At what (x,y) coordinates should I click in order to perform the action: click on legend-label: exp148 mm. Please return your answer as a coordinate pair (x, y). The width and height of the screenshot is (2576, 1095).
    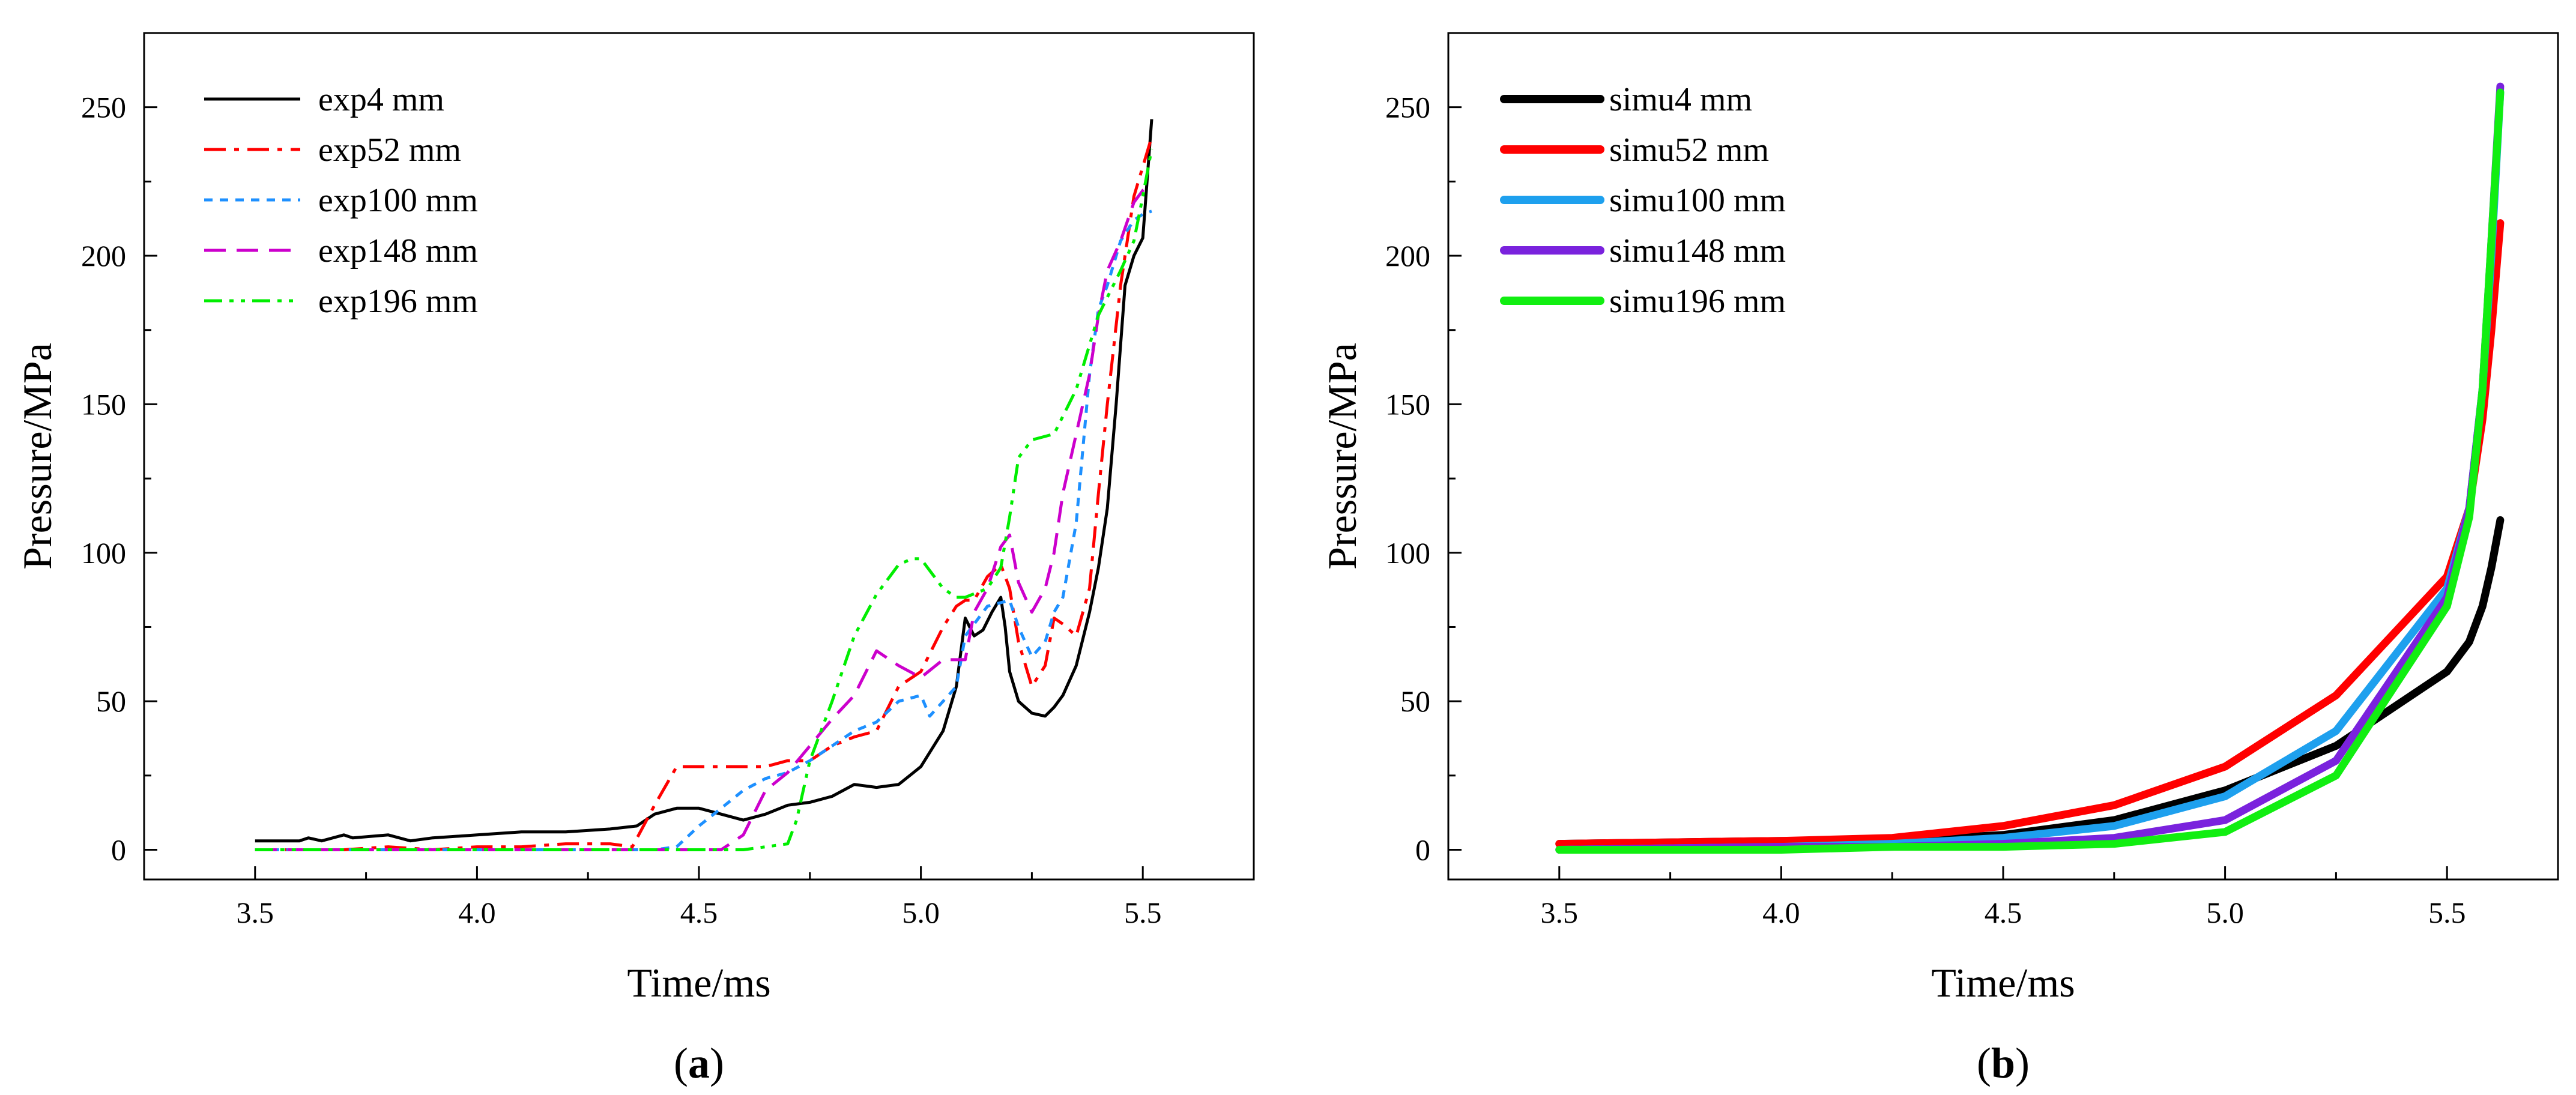
    Looking at the image, I should click on (398, 251).